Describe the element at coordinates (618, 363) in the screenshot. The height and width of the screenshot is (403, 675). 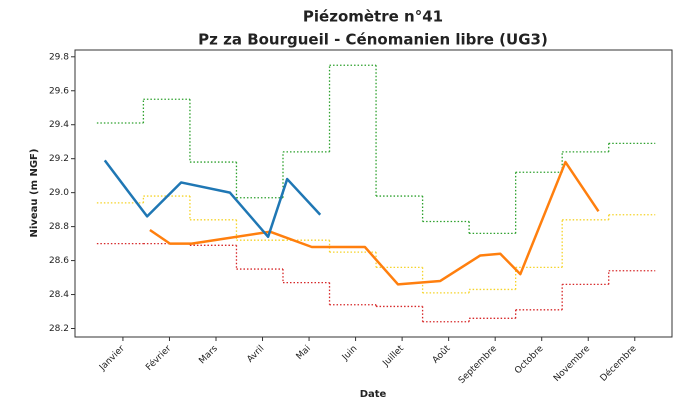
I see `x-tick-label: Décembre` at that location.